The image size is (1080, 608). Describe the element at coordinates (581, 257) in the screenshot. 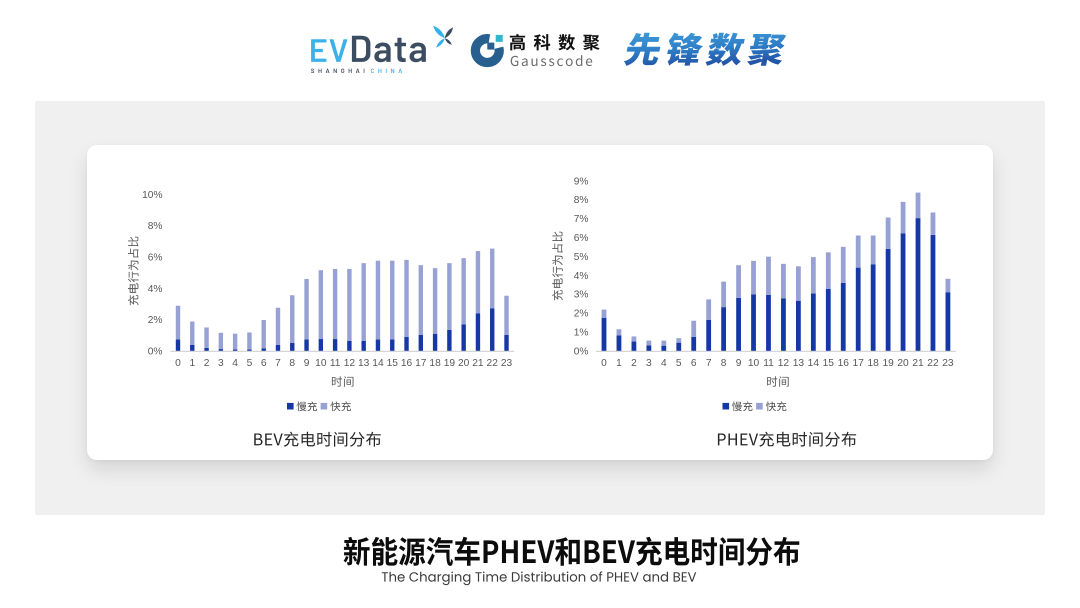

I see `svg-text: 5%` at that location.